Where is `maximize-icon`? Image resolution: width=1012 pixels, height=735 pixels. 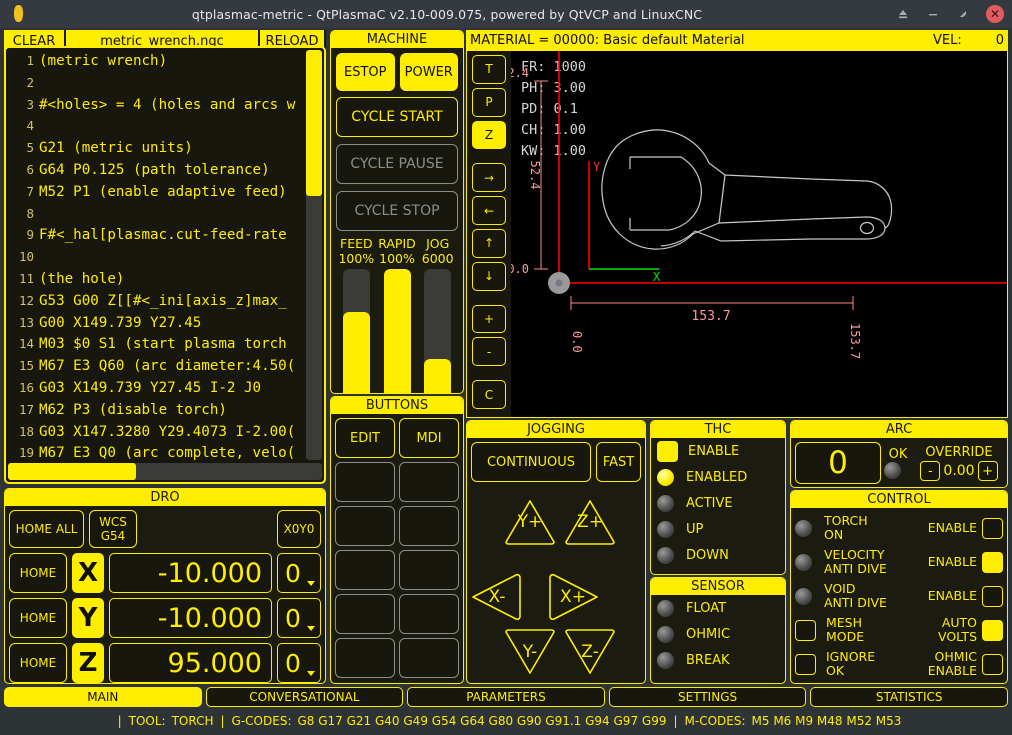 maximize-icon is located at coordinates (963, 14).